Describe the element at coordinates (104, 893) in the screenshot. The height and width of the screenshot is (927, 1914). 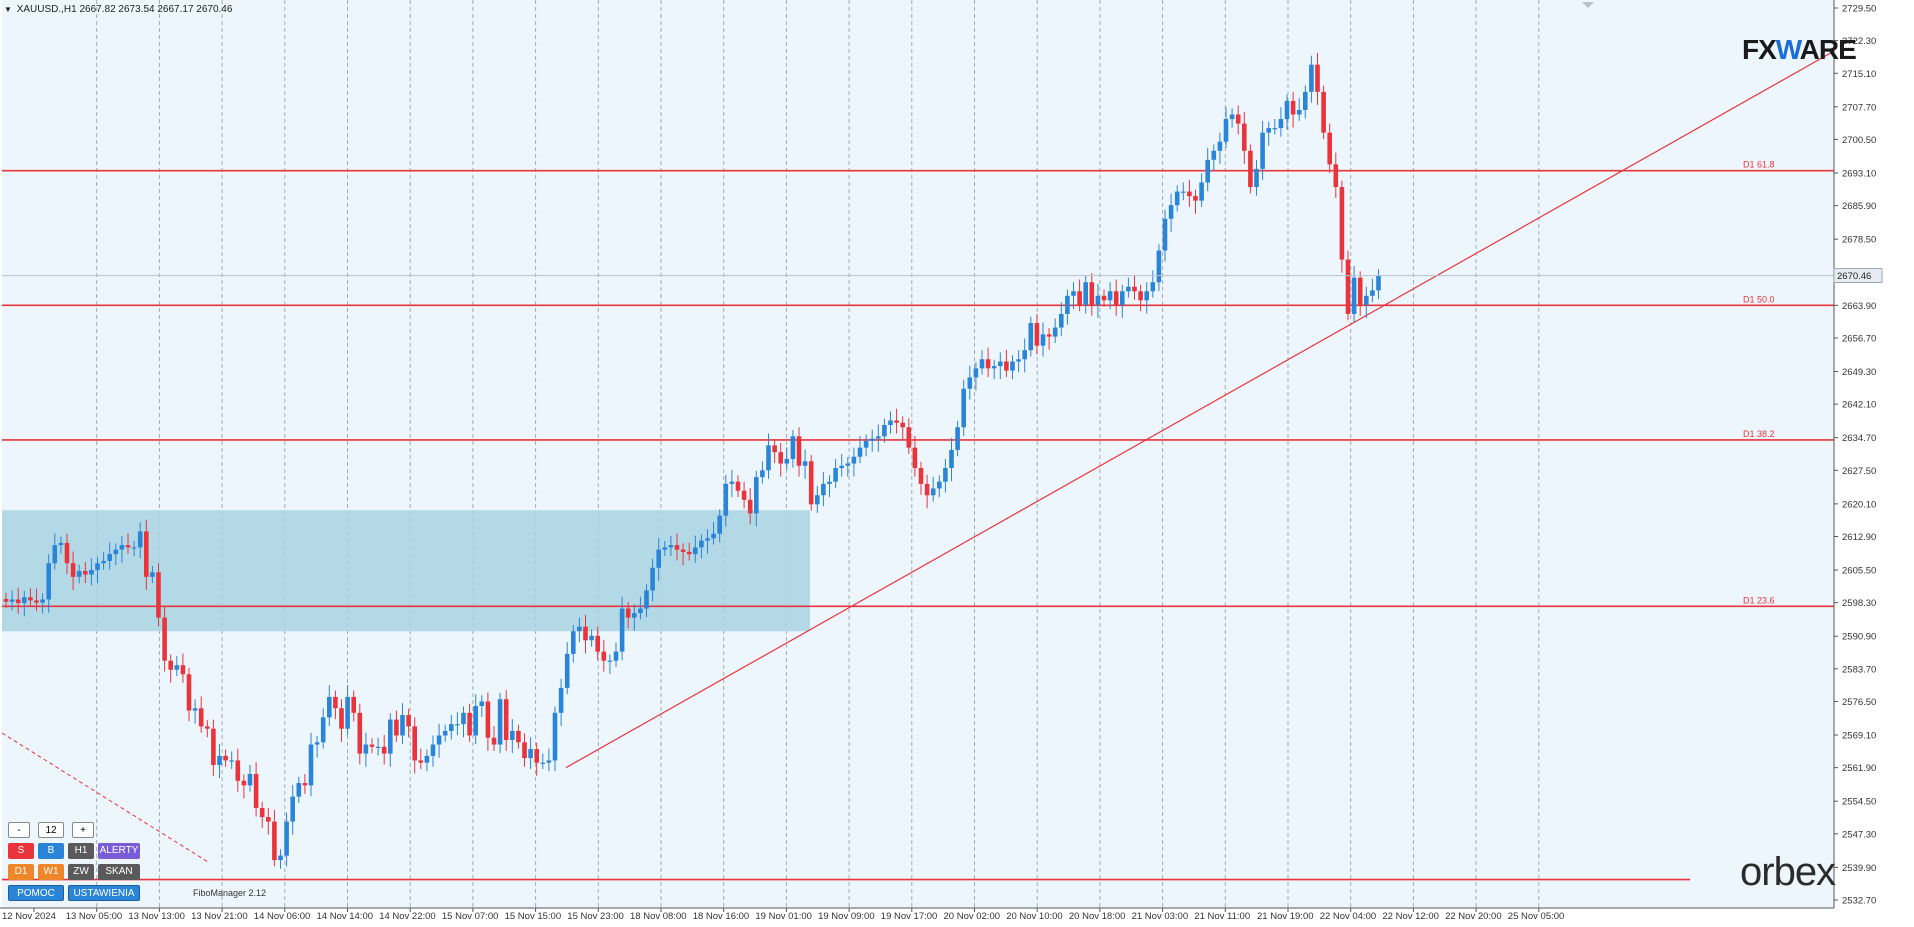
I see `ustawienia-button: USTAWIENIA` at that location.